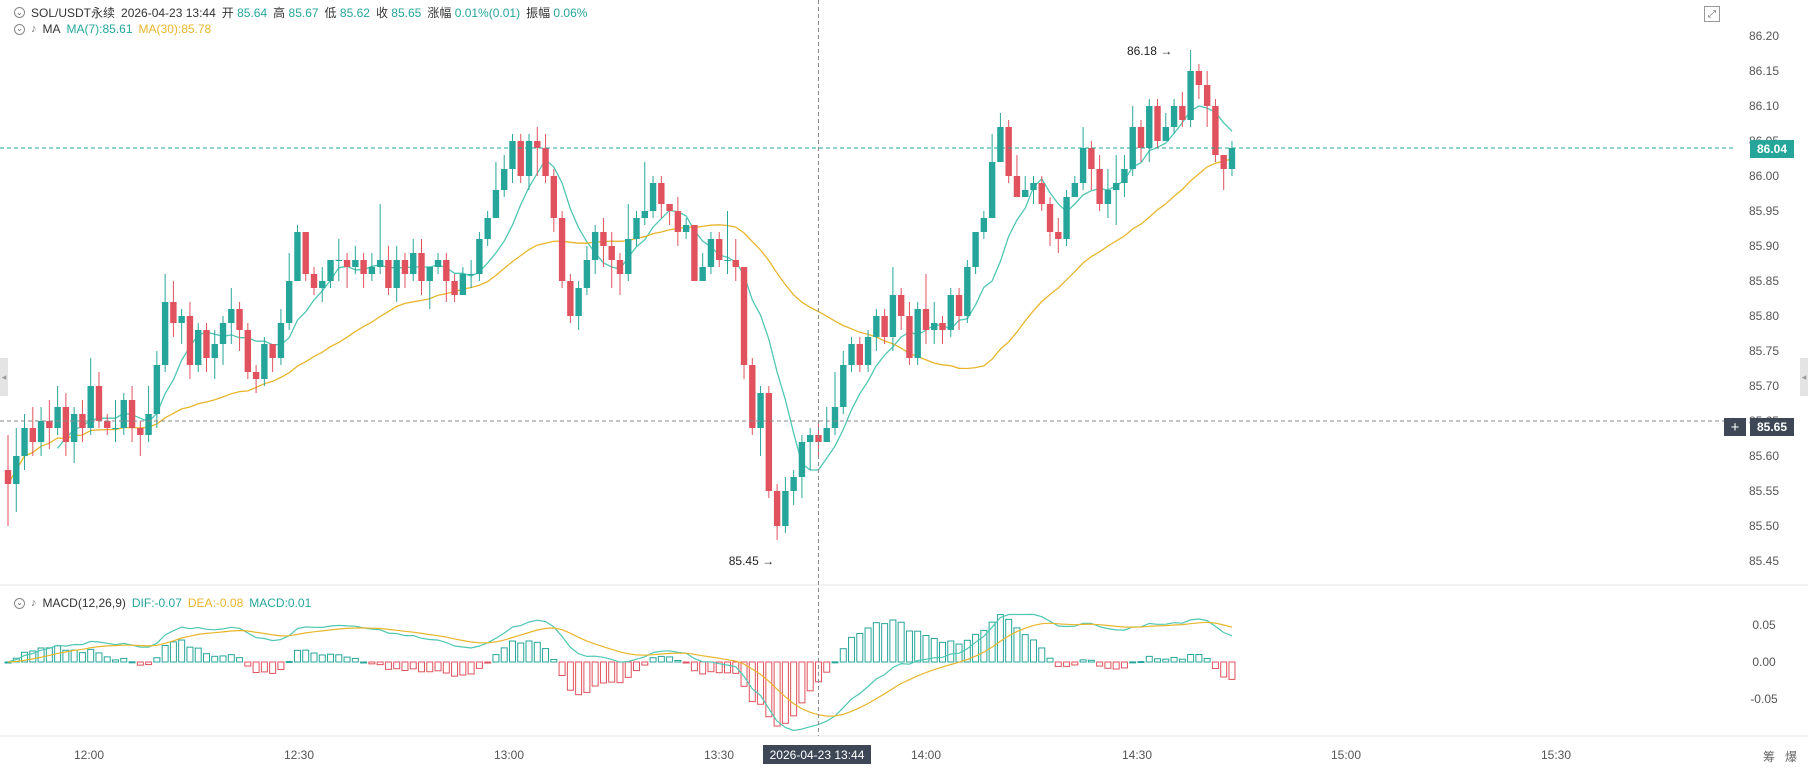 This screenshot has height=773, width=1808. I want to click on ma7-value: MA(7):85.61, so click(99, 29).